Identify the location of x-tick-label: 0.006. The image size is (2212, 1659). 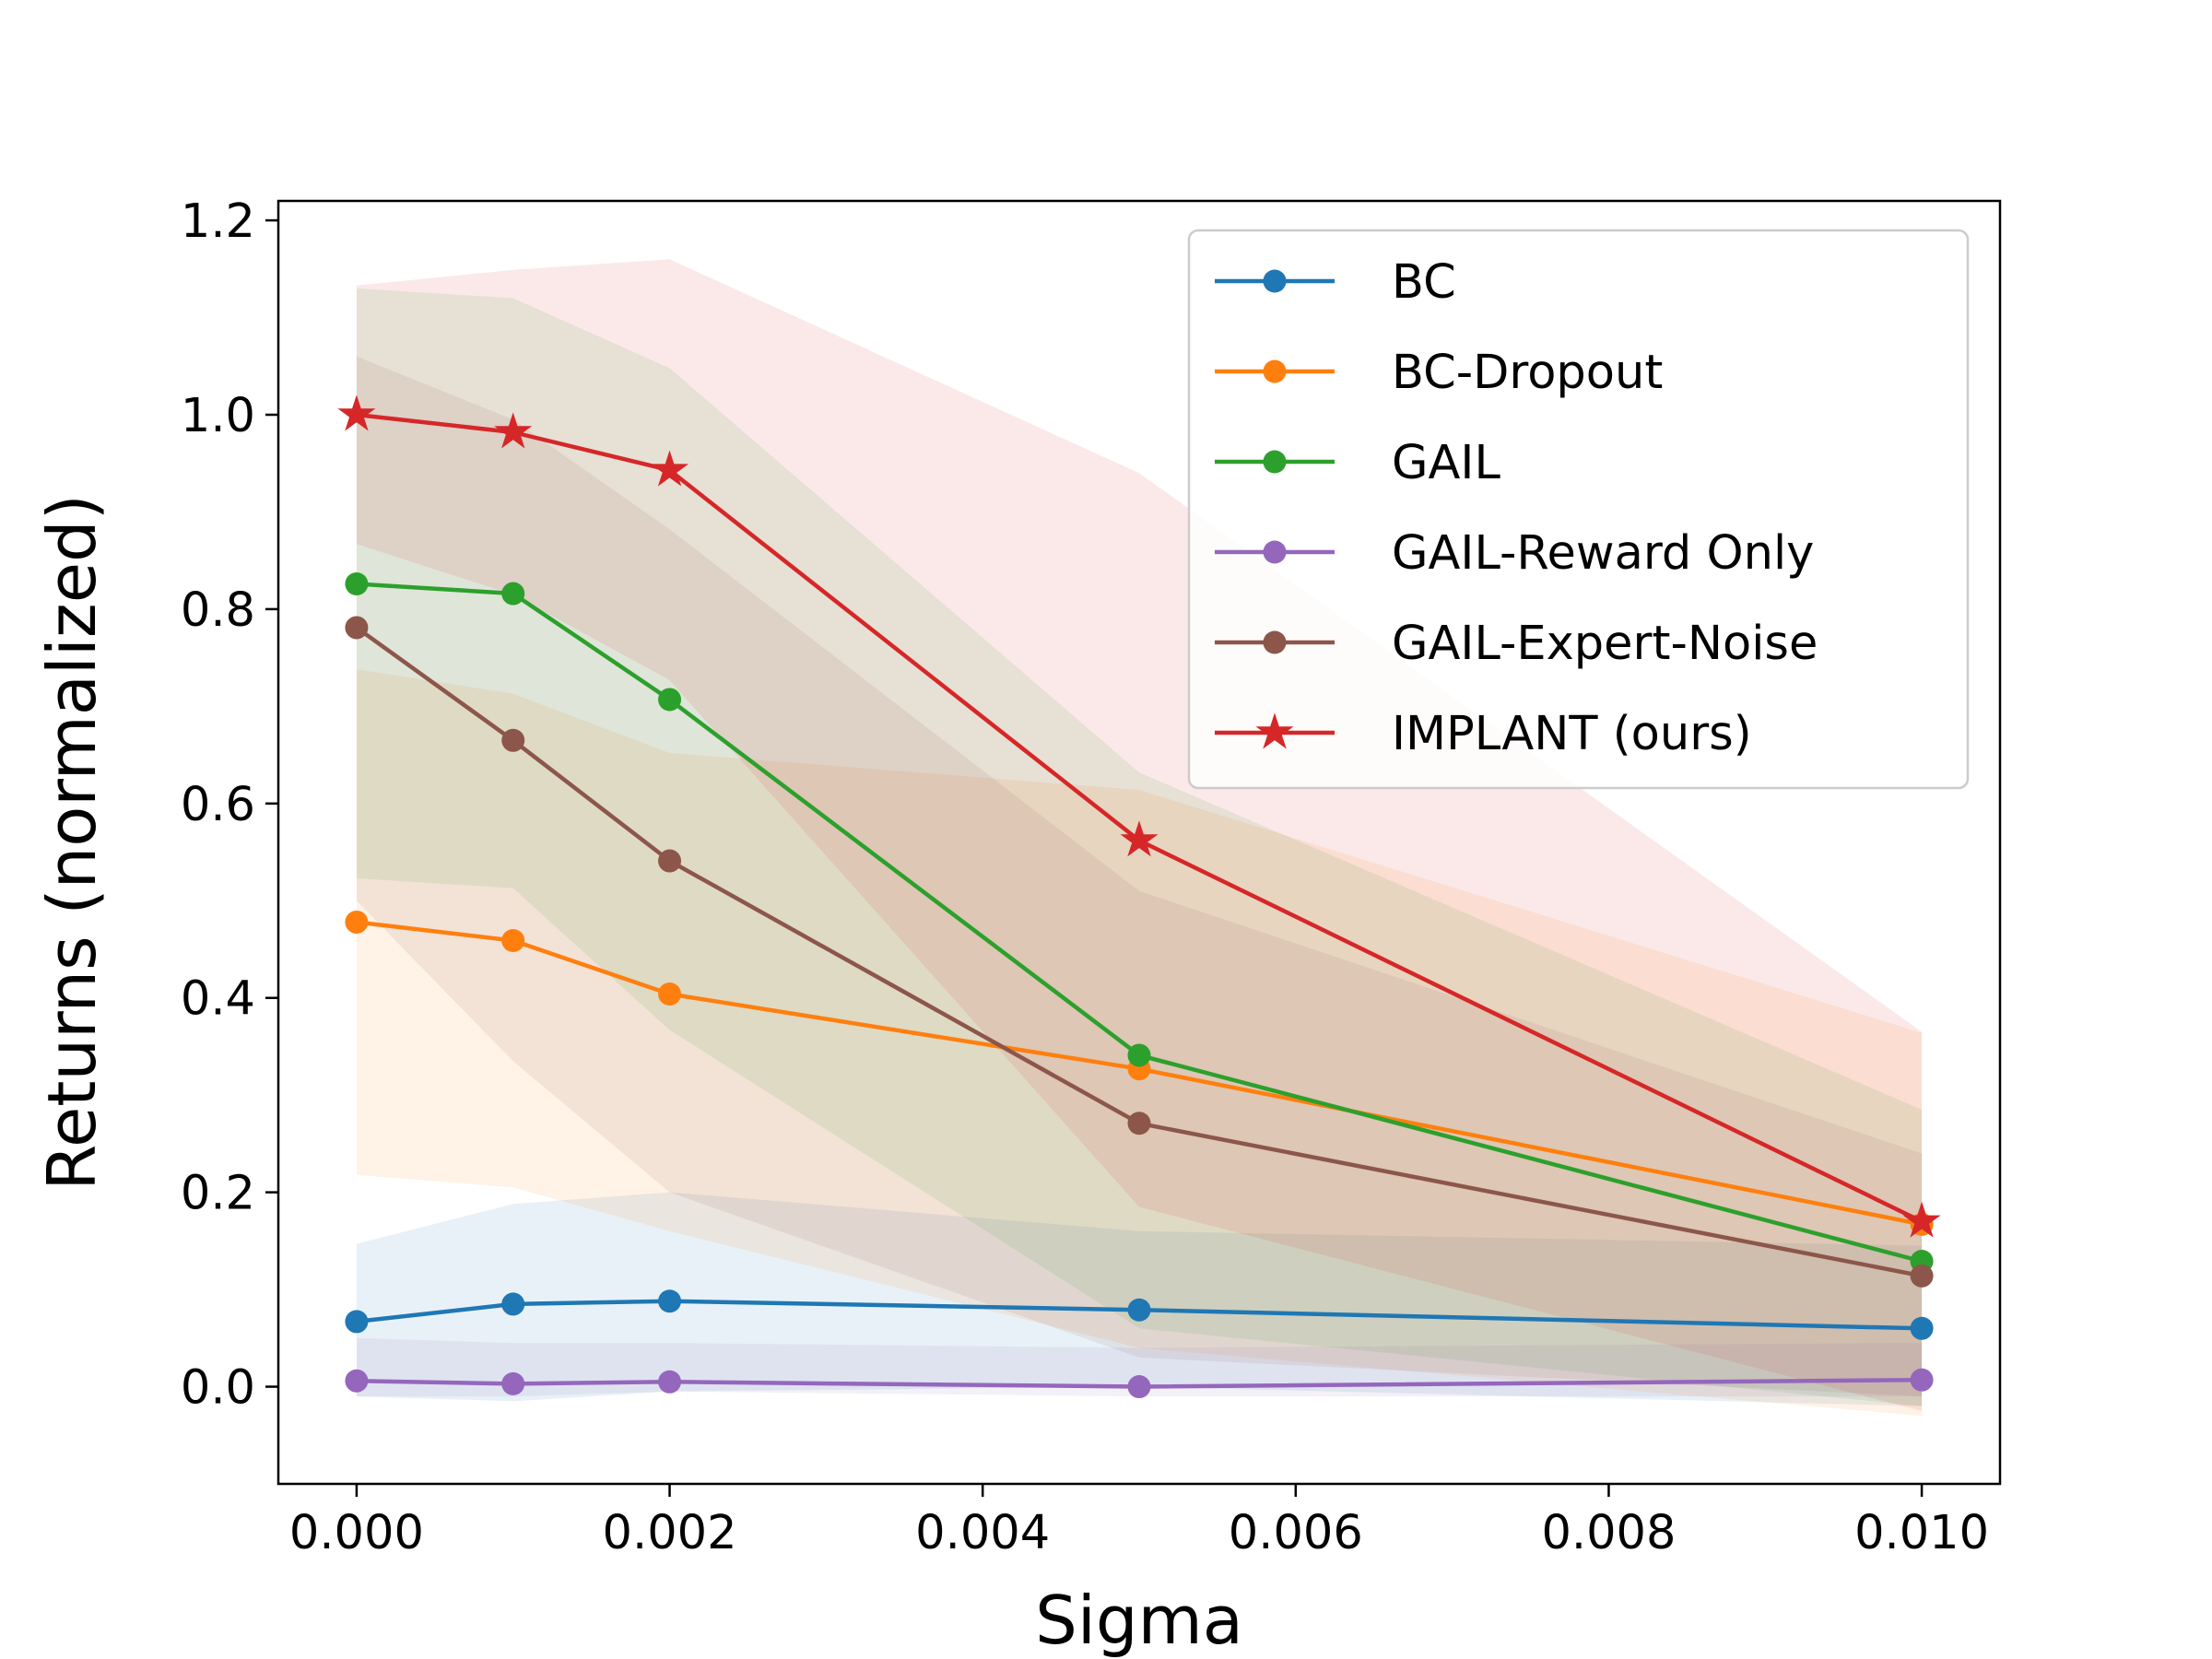
(1296, 1533).